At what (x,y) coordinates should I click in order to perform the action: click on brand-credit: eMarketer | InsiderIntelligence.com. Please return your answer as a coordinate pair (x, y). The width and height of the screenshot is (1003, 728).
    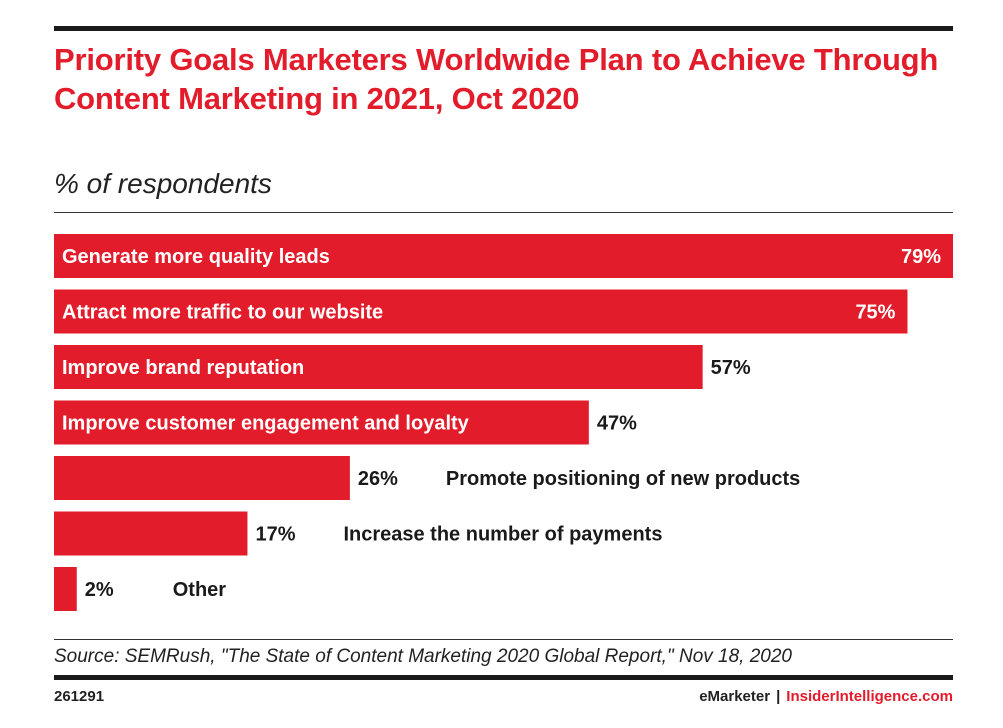
    Looking at the image, I should click on (826, 696).